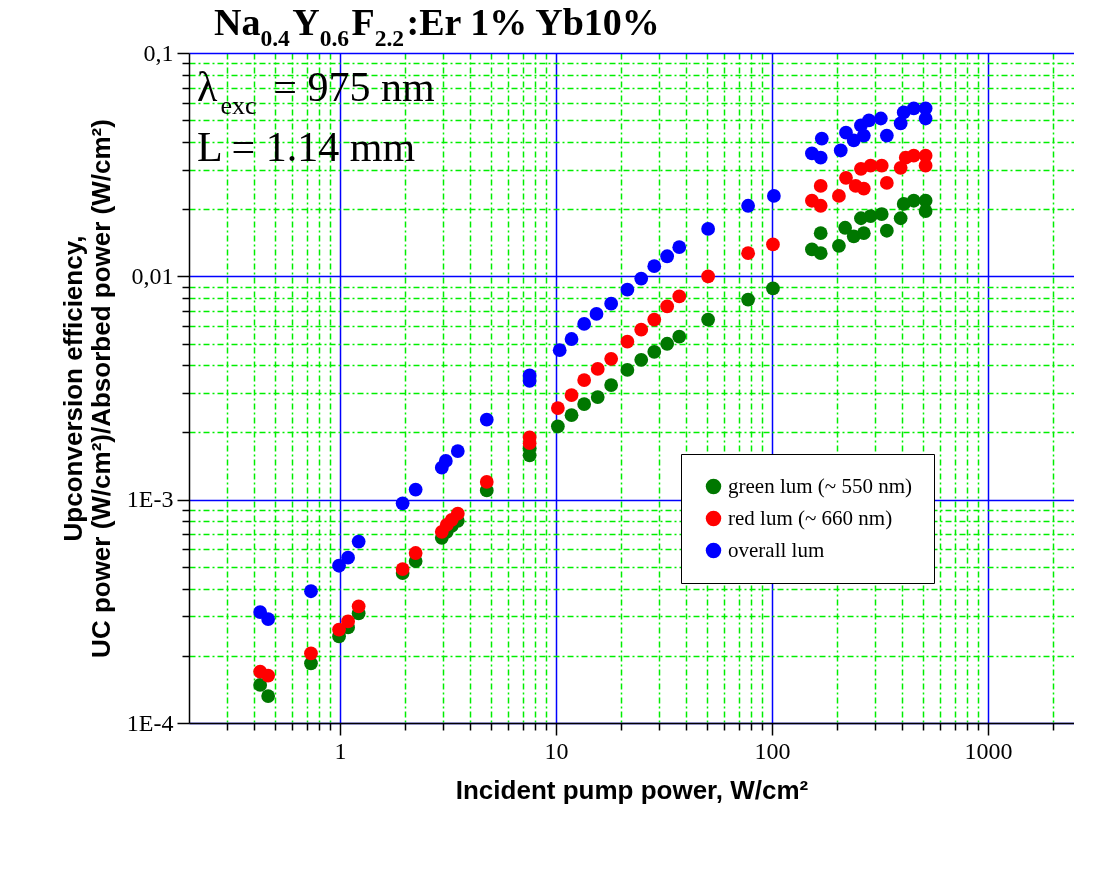 This screenshot has height=896, width=1118. I want to click on x-tick-label: 10, so click(556, 750).